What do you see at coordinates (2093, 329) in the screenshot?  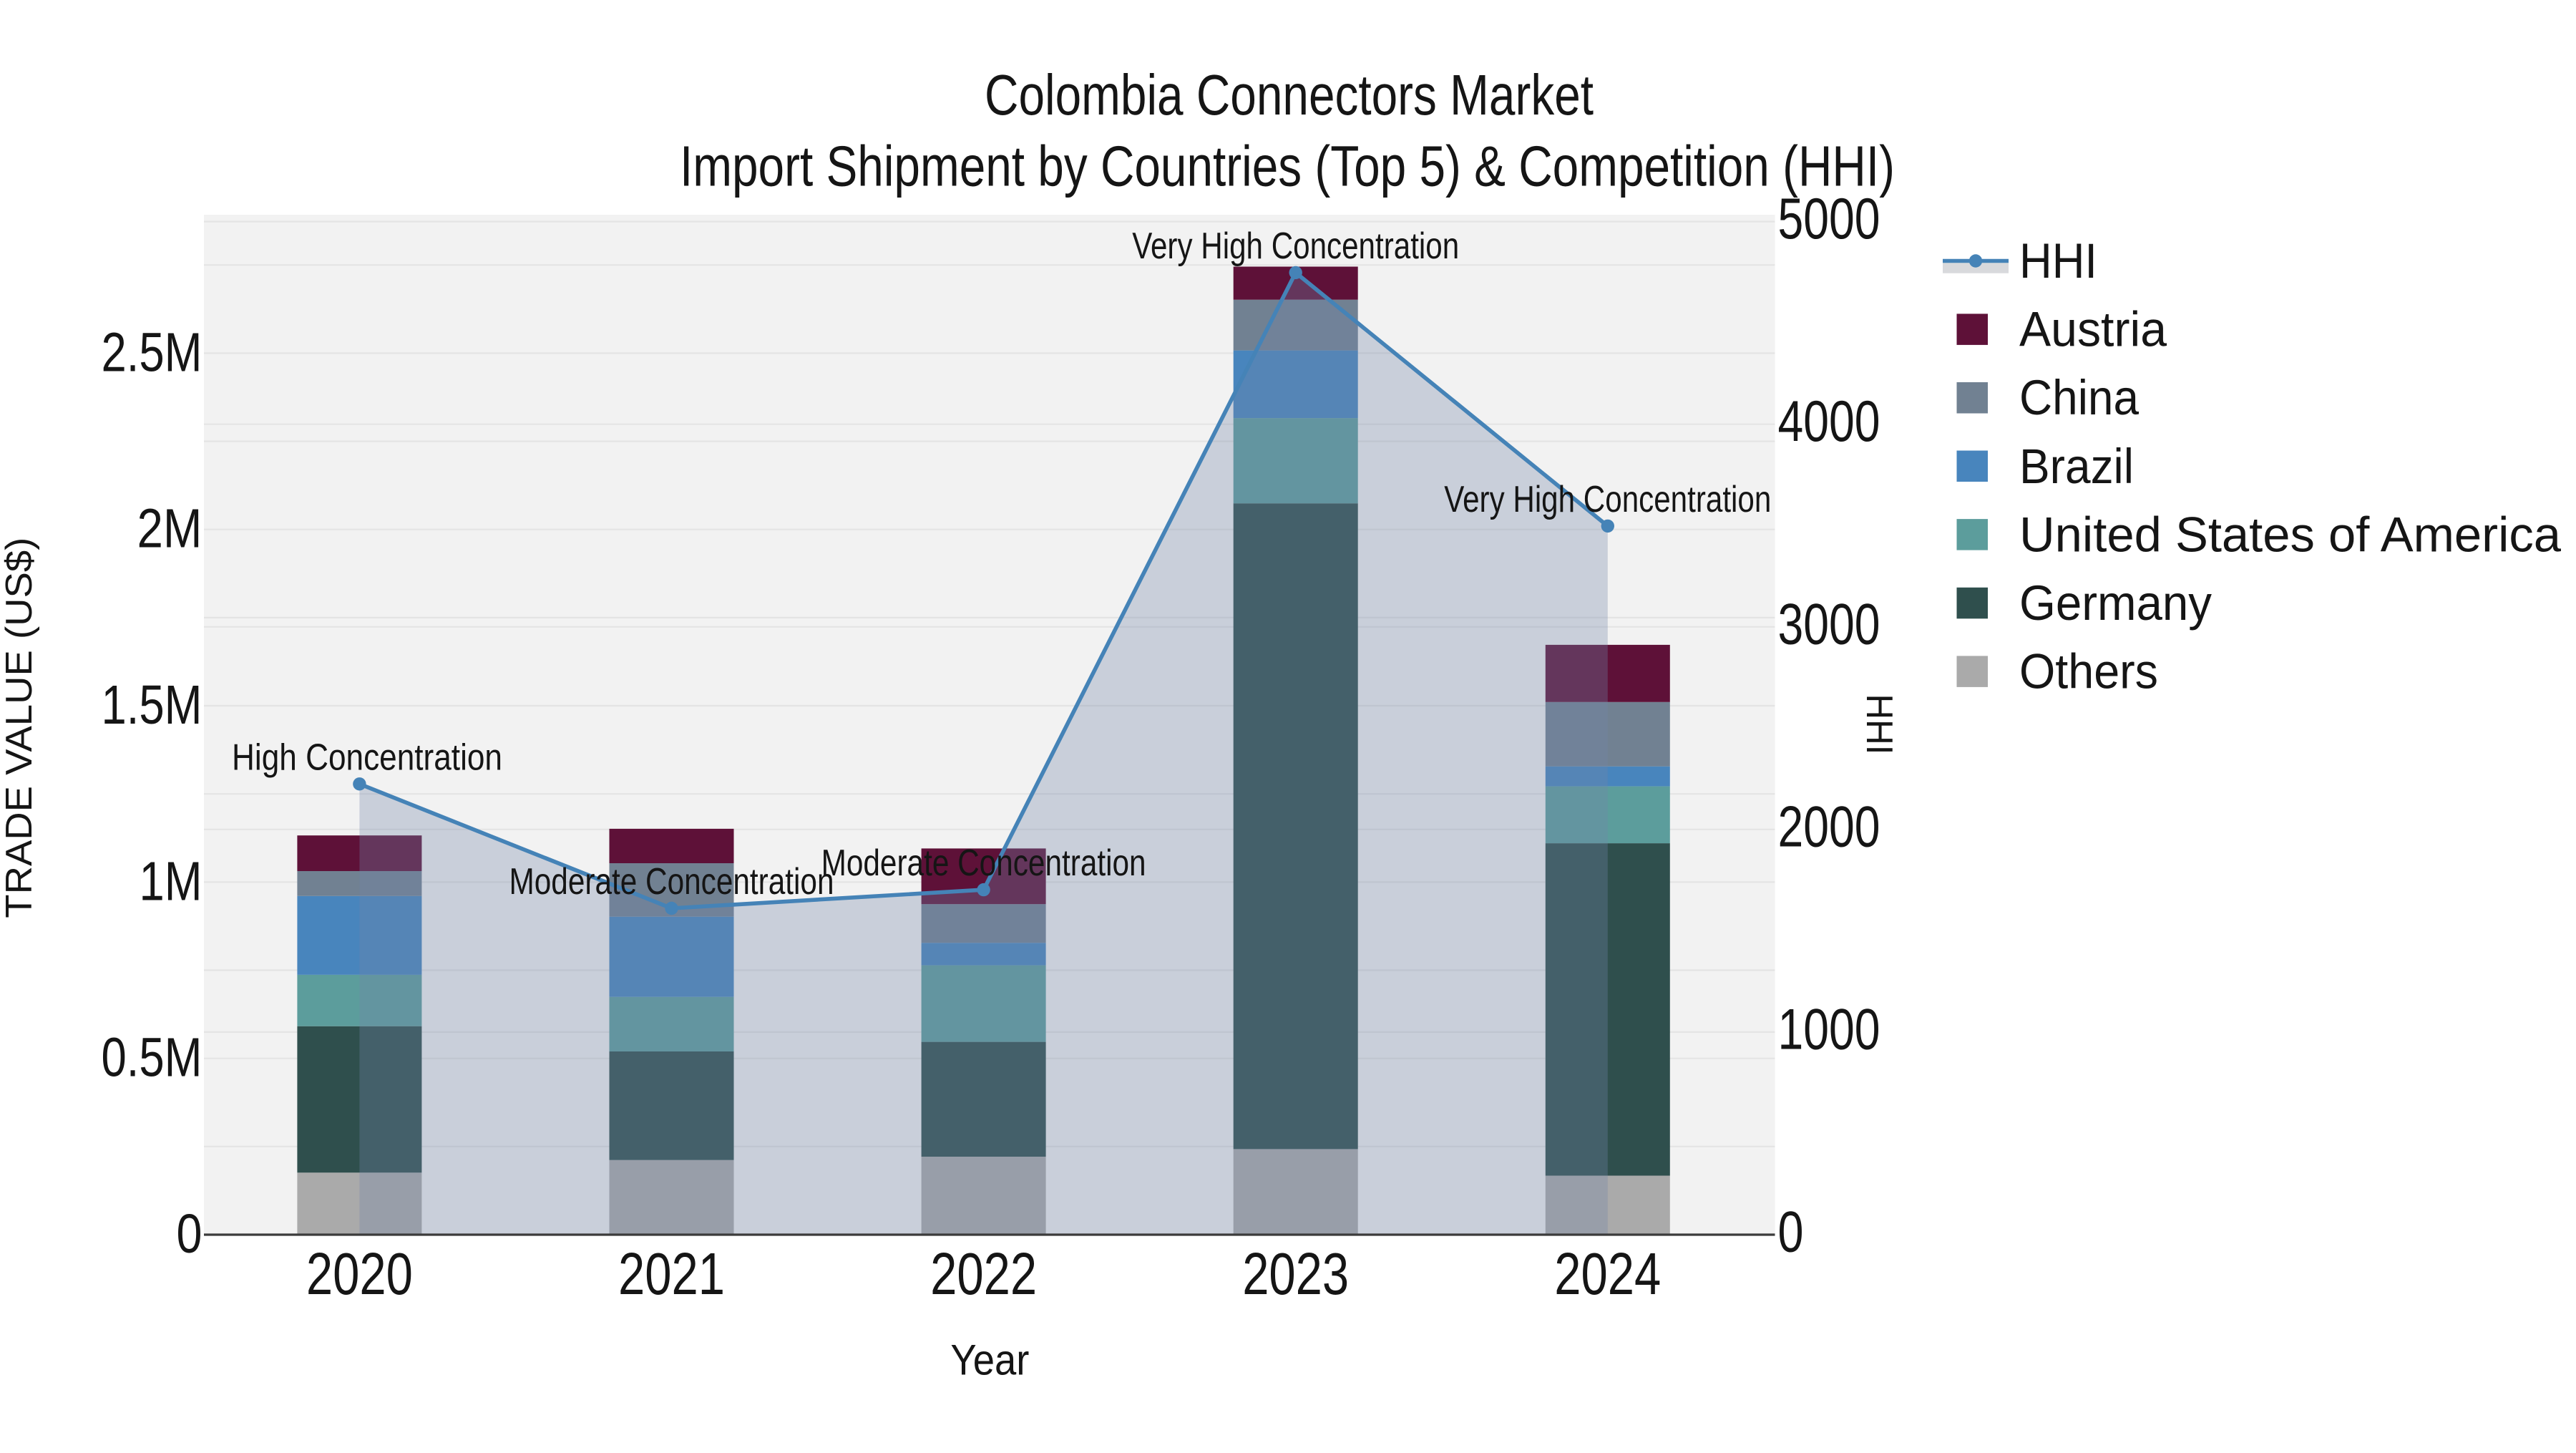 I see `svg-text: Austria` at bounding box center [2093, 329].